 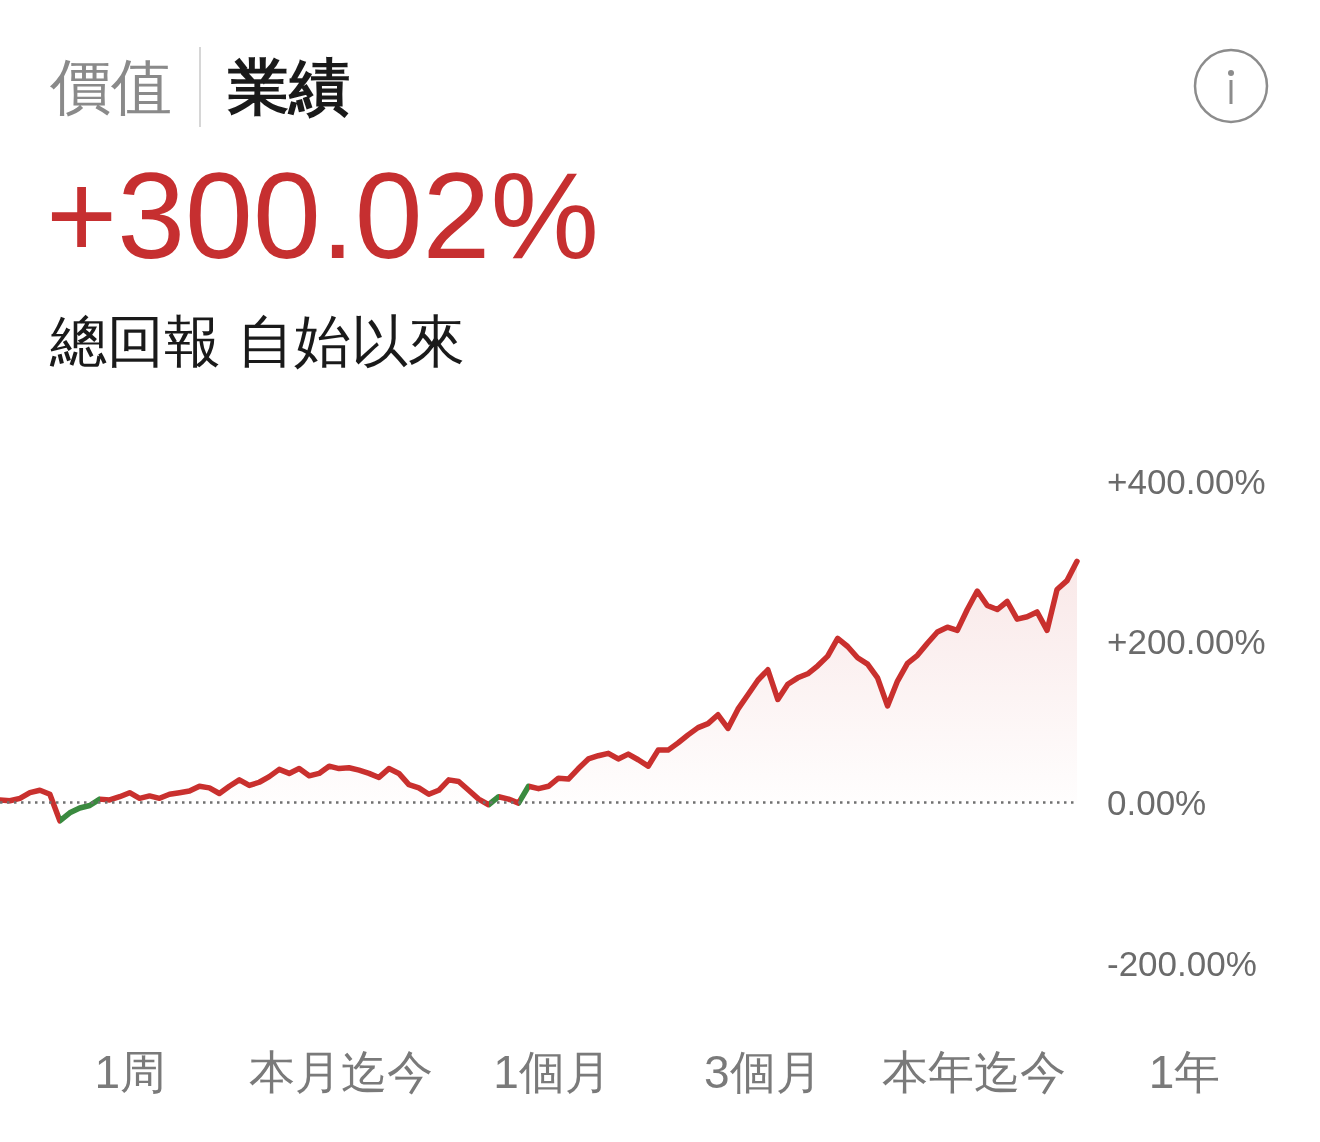 I want to click on text: 3個月, so click(x=763, y=1072).